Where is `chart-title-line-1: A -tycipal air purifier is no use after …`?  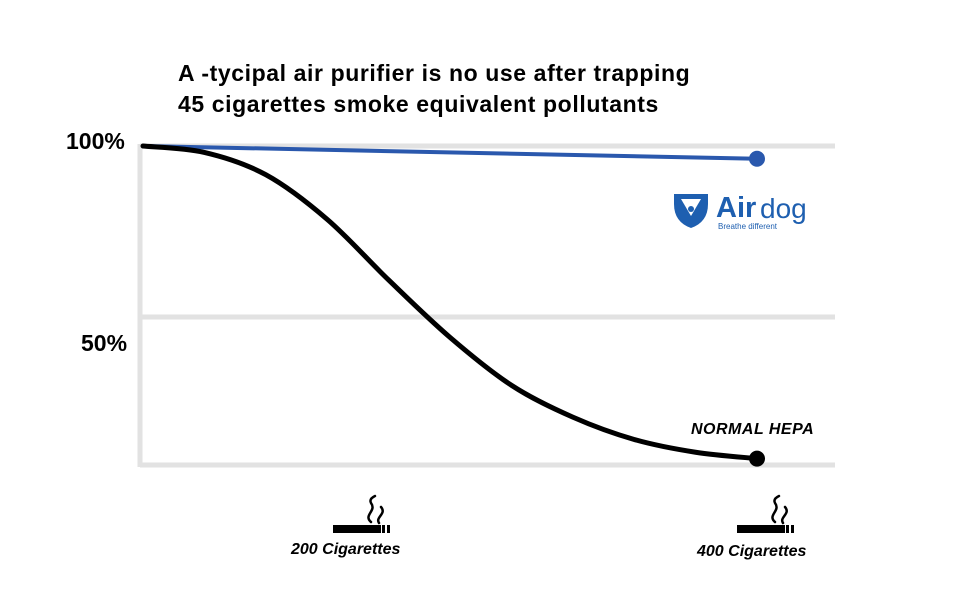 chart-title-line-1: A -tycipal air purifier is no use after … is located at coordinates (434, 73).